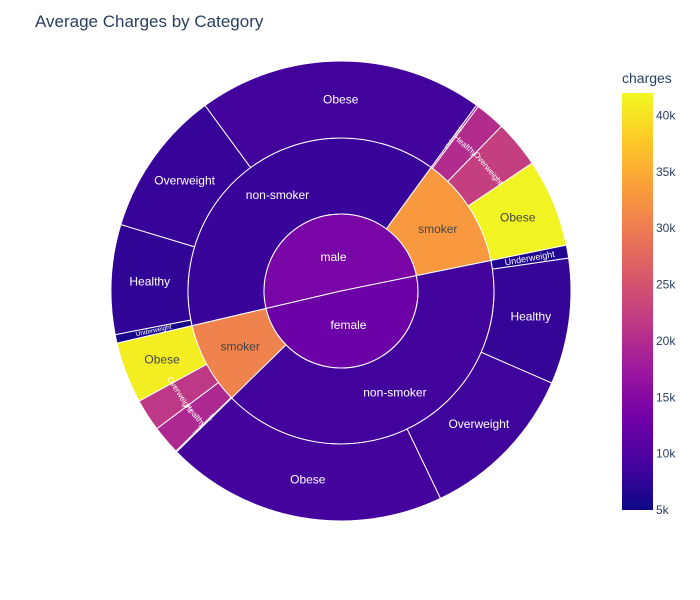  I want to click on label-female-smoker-obese: Obese, so click(162, 359).